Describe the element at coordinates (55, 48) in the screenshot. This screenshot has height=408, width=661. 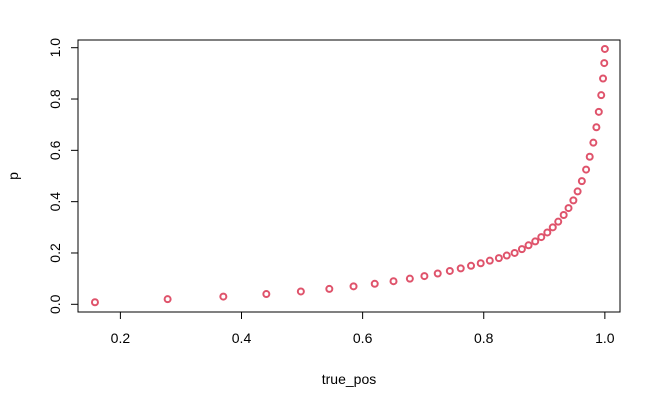
I see `y-tick-label: 1.0` at that location.